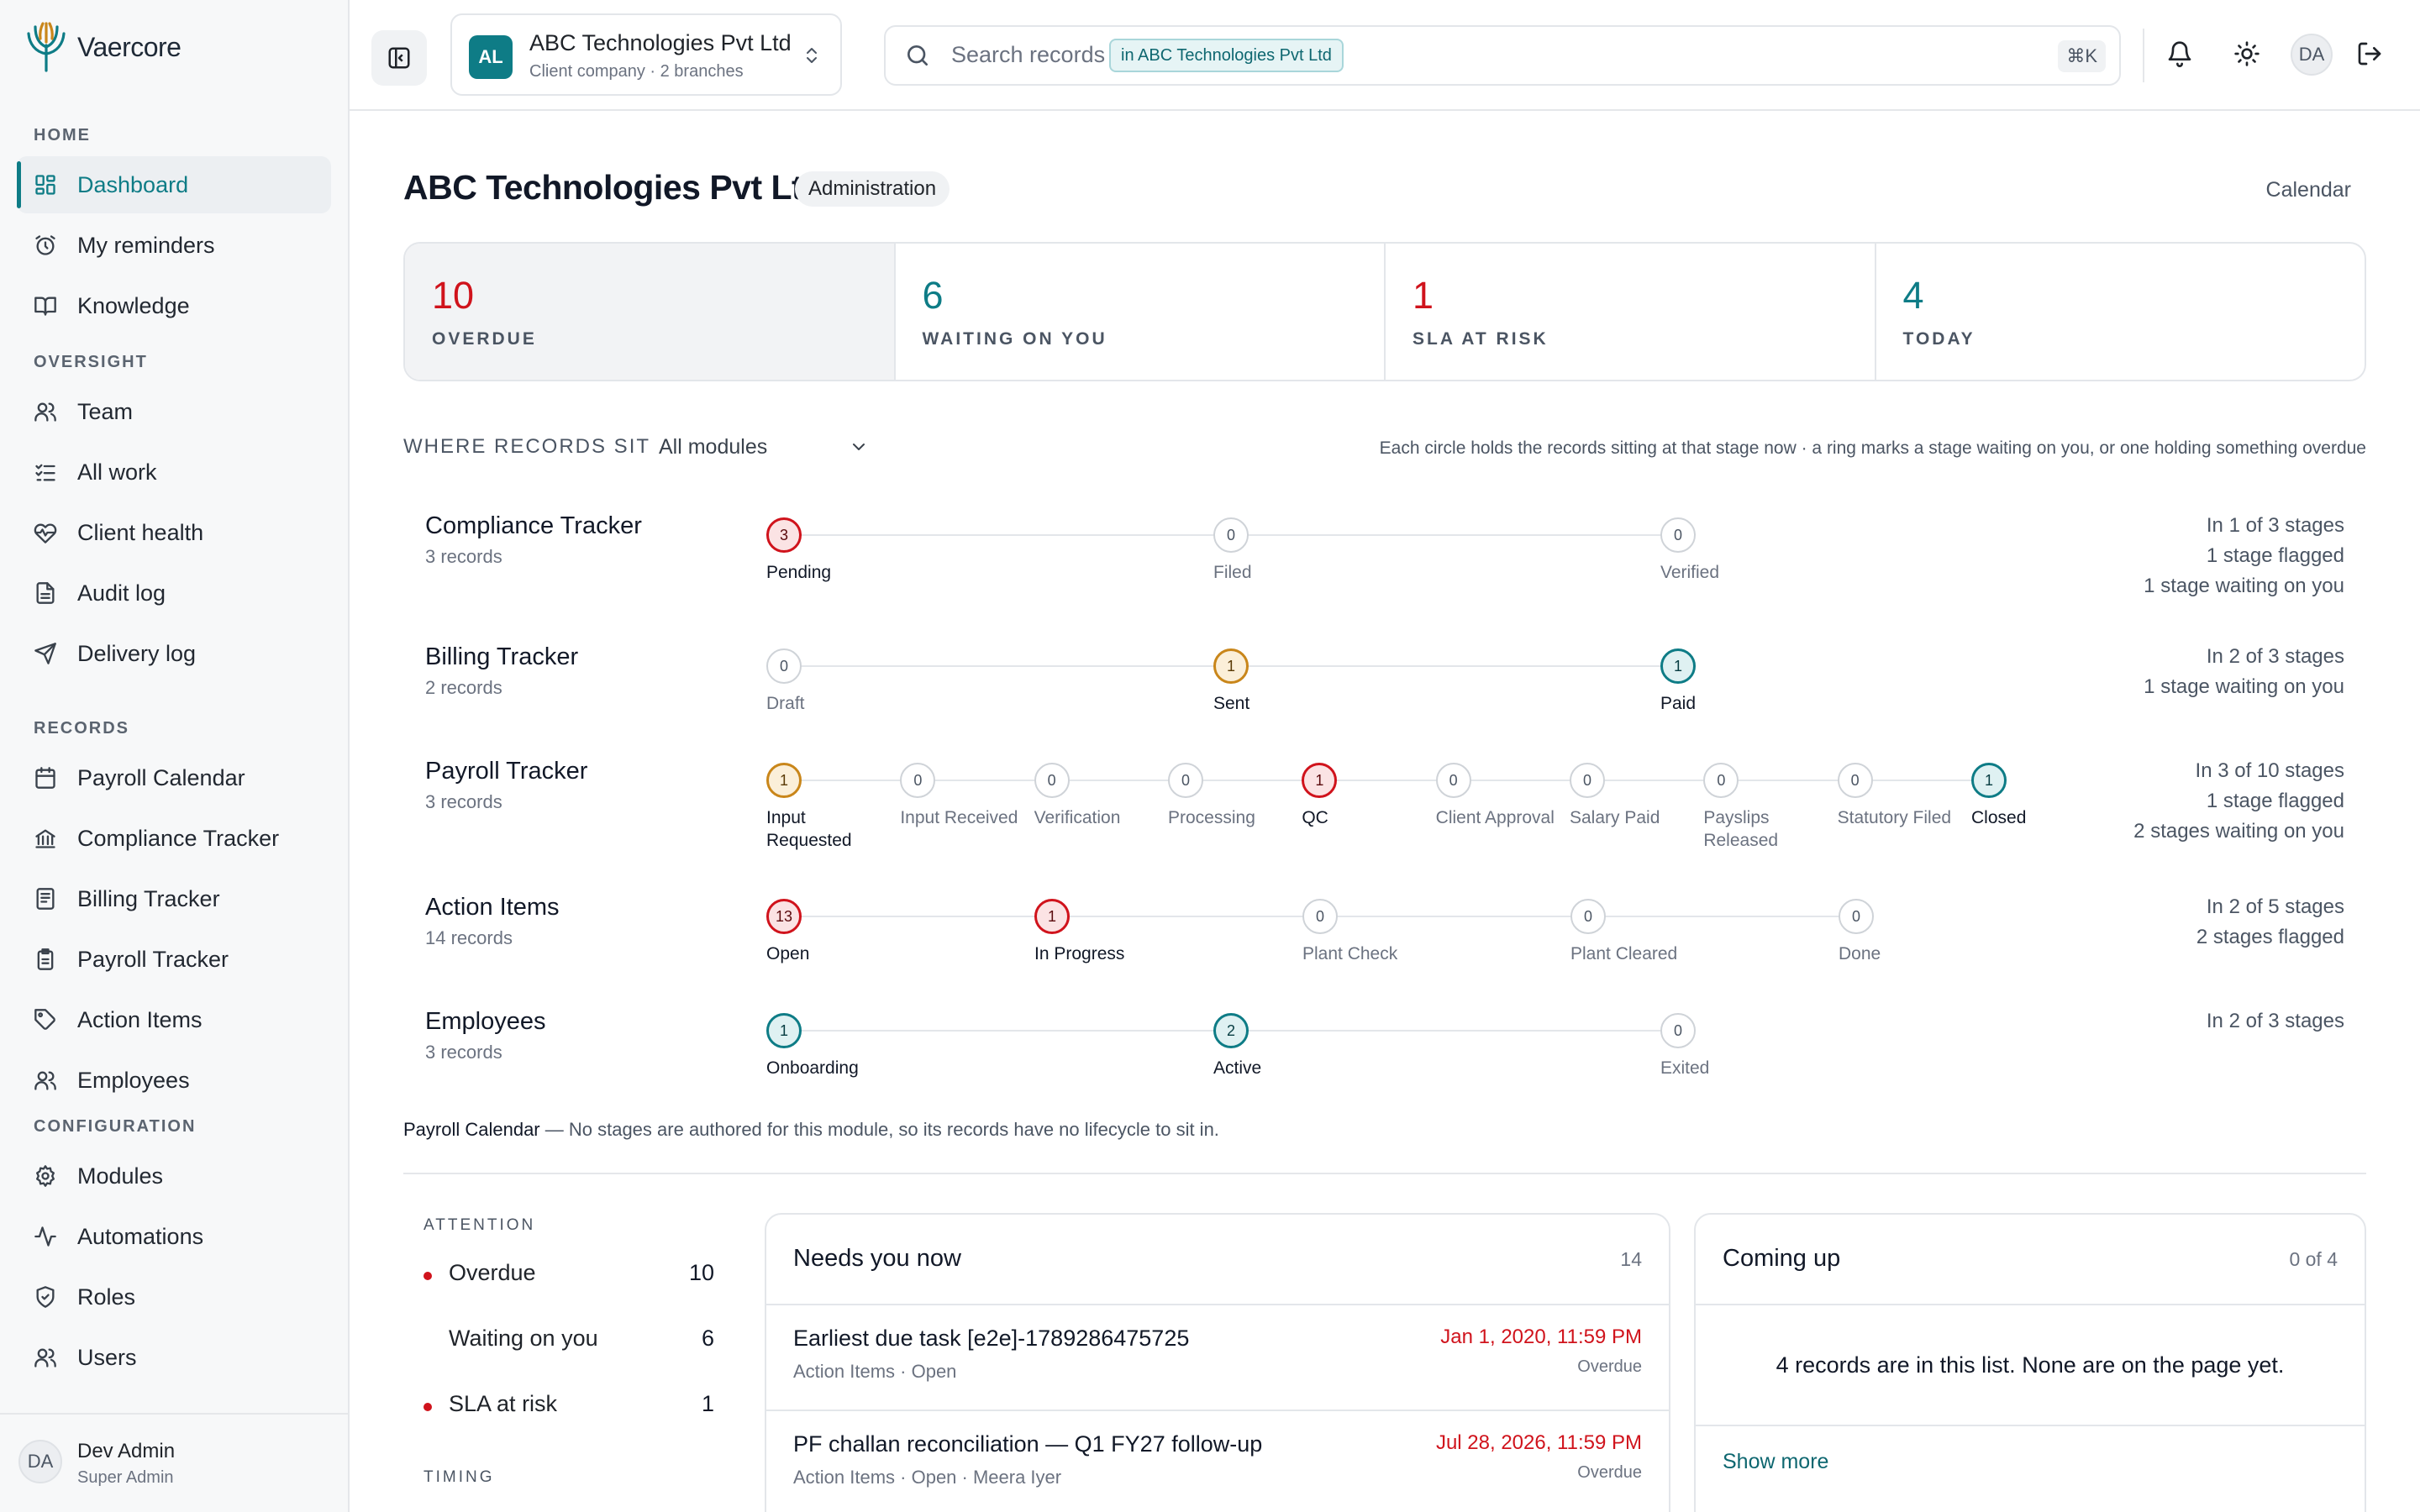 Image resolution: width=2420 pixels, height=1512 pixels. What do you see at coordinates (1320, 780) in the screenshot?
I see `stage-node-qc: 1` at bounding box center [1320, 780].